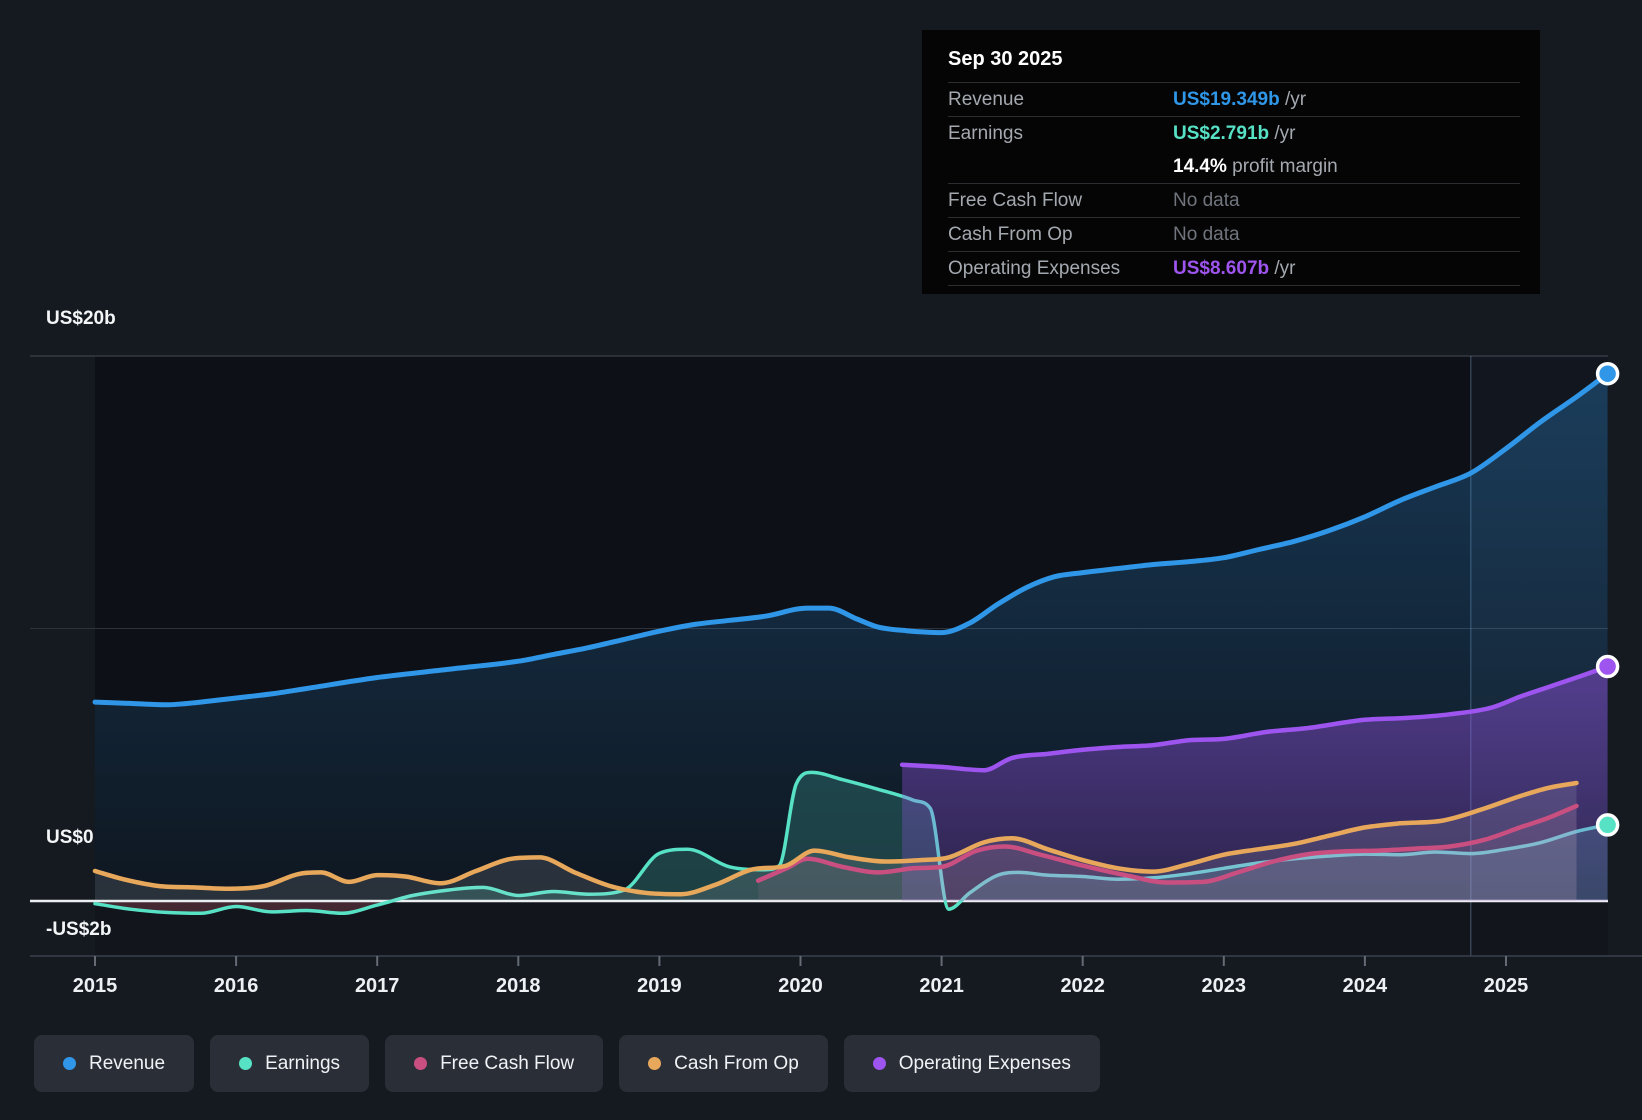 Image resolution: width=1642 pixels, height=1120 pixels. I want to click on tooltip-row-fcf: Free Cash Flow No data, so click(1234, 201).